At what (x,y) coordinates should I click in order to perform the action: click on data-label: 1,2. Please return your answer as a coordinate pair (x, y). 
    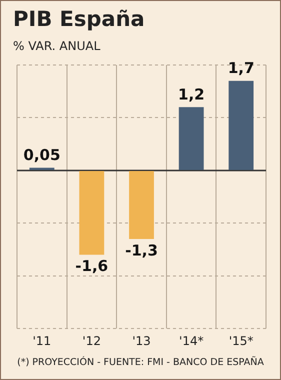
    Looking at the image, I should click on (191, 95).